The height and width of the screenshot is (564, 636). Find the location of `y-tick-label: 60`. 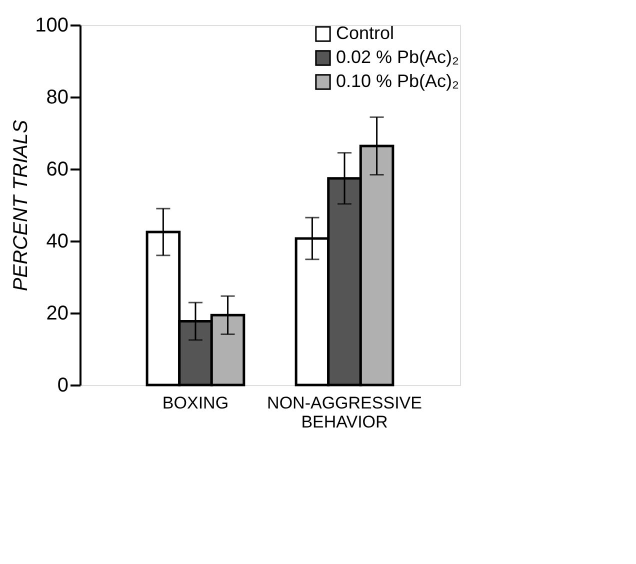

y-tick-label: 60 is located at coordinates (57, 169).